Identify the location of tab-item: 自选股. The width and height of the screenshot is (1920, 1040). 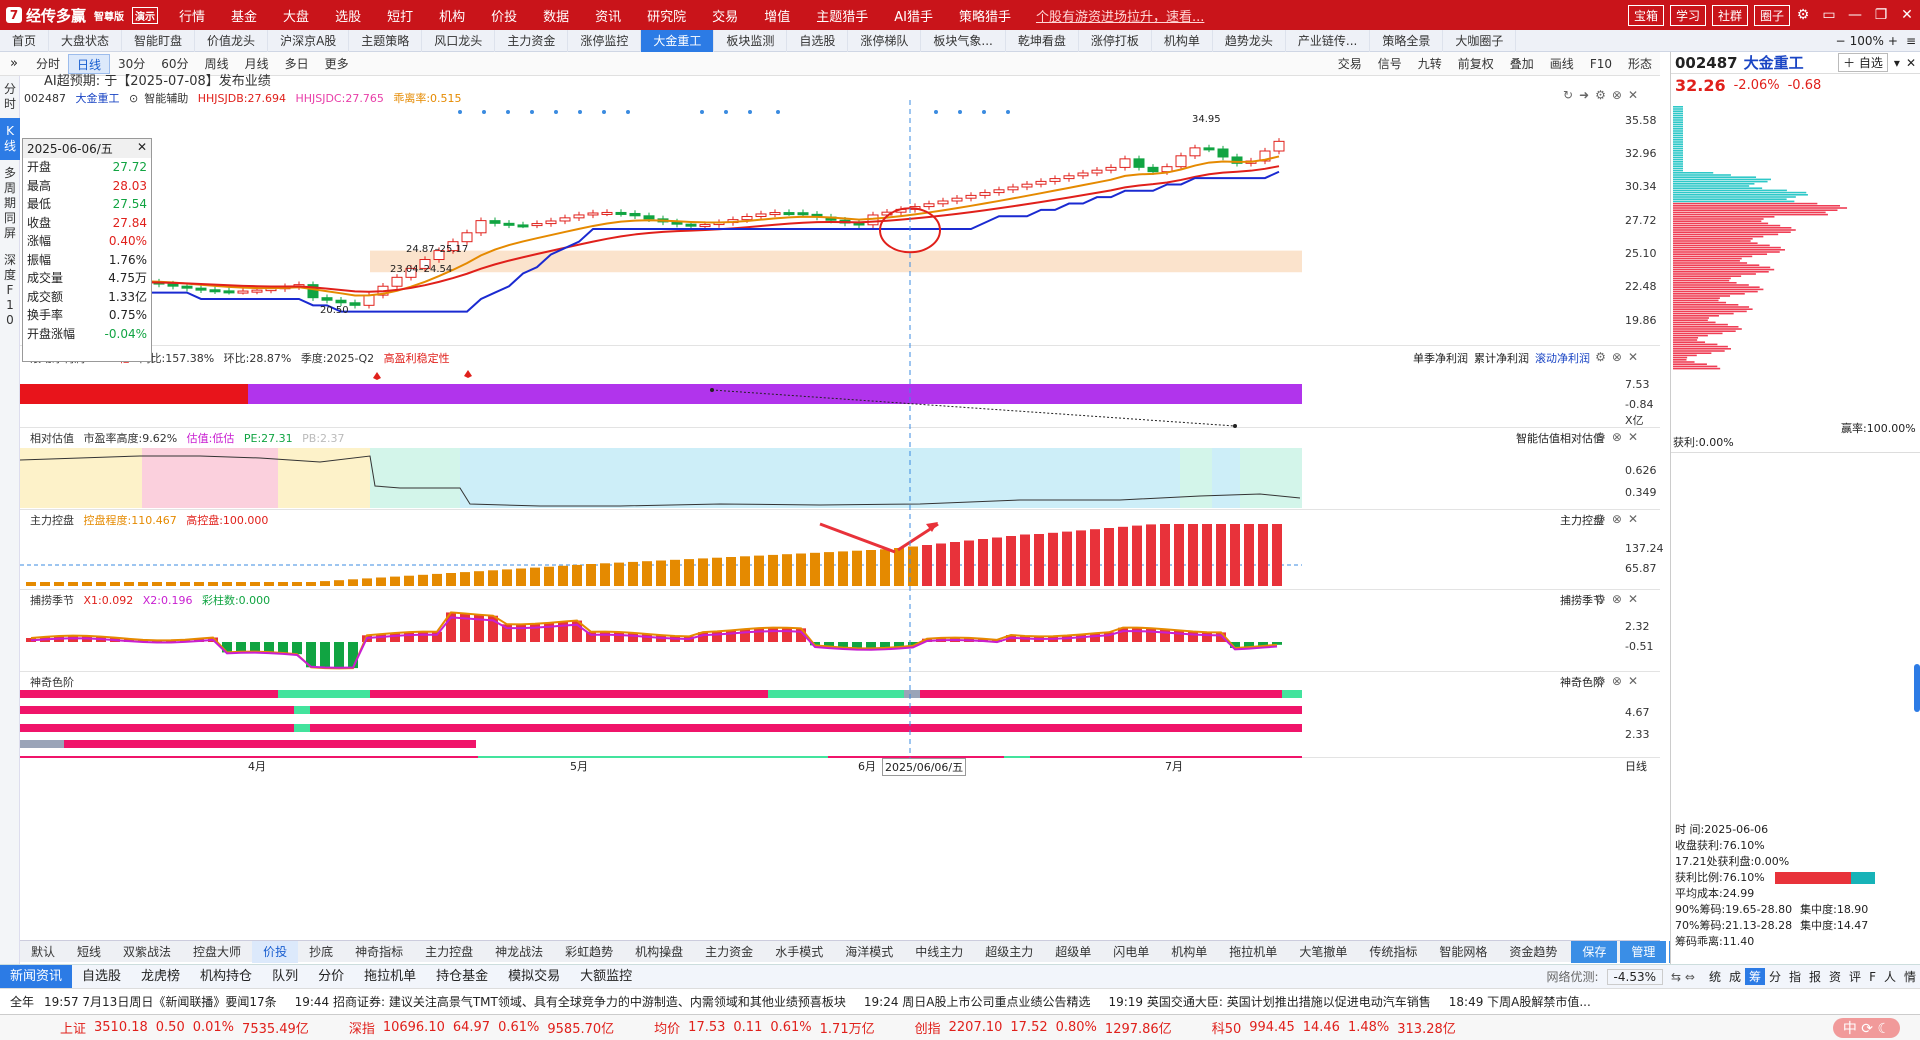
(818, 40).